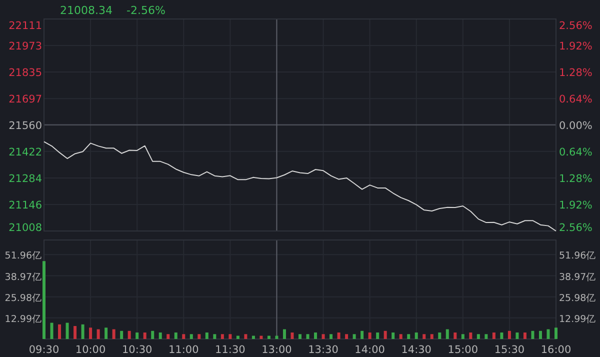 Image resolution: width=600 pixels, height=357 pixels. Describe the element at coordinates (183, 350) in the screenshot. I see `x-tick-label: 11:00` at that location.